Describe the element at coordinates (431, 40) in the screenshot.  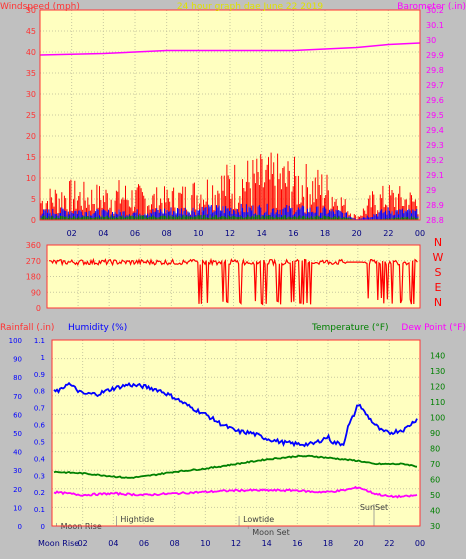
I see `y2-tick-barometer: 30` at that location.